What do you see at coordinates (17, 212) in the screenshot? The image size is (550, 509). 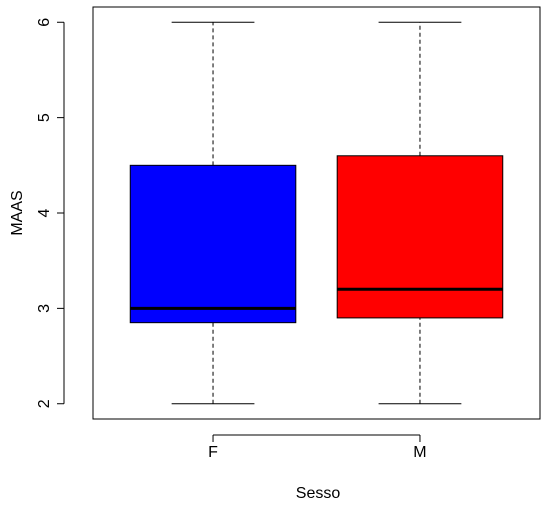 I see `y-axis-label: MAAS` at bounding box center [17, 212].